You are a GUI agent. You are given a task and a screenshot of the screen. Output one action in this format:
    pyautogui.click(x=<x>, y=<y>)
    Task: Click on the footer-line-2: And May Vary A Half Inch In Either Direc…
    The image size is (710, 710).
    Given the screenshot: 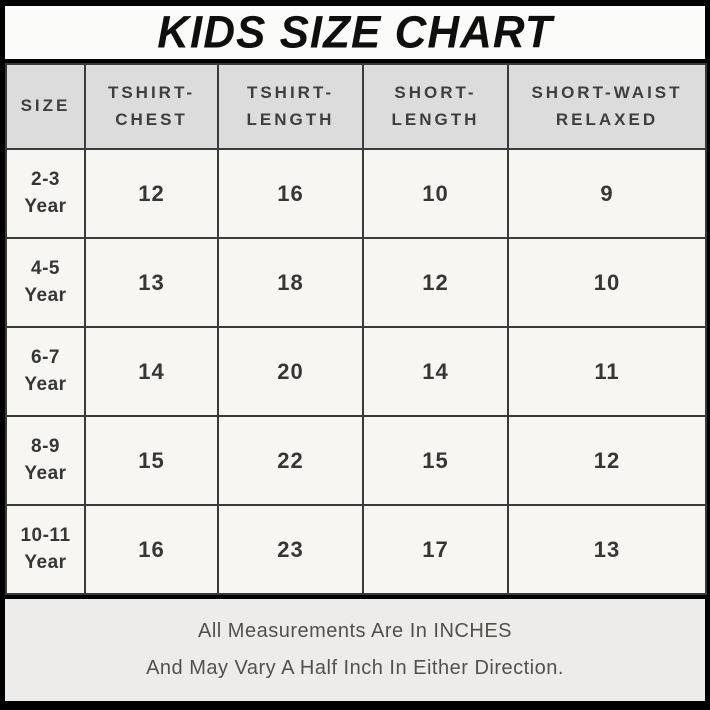 What is the action you would take?
    pyautogui.click(x=355, y=668)
    